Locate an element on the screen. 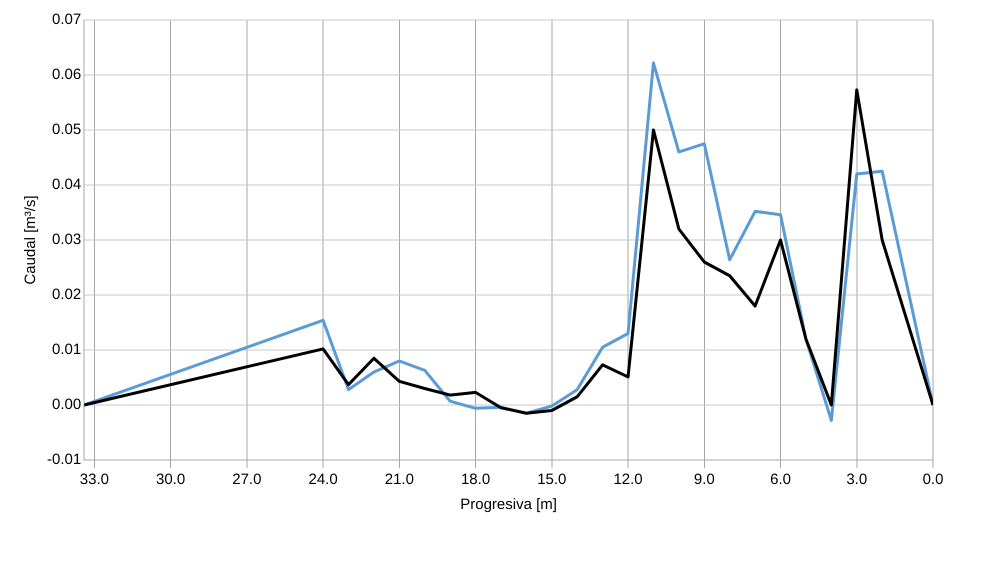 The image size is (993, 568). x-tick-label: 33.0 is located at coordinates (94, 479).